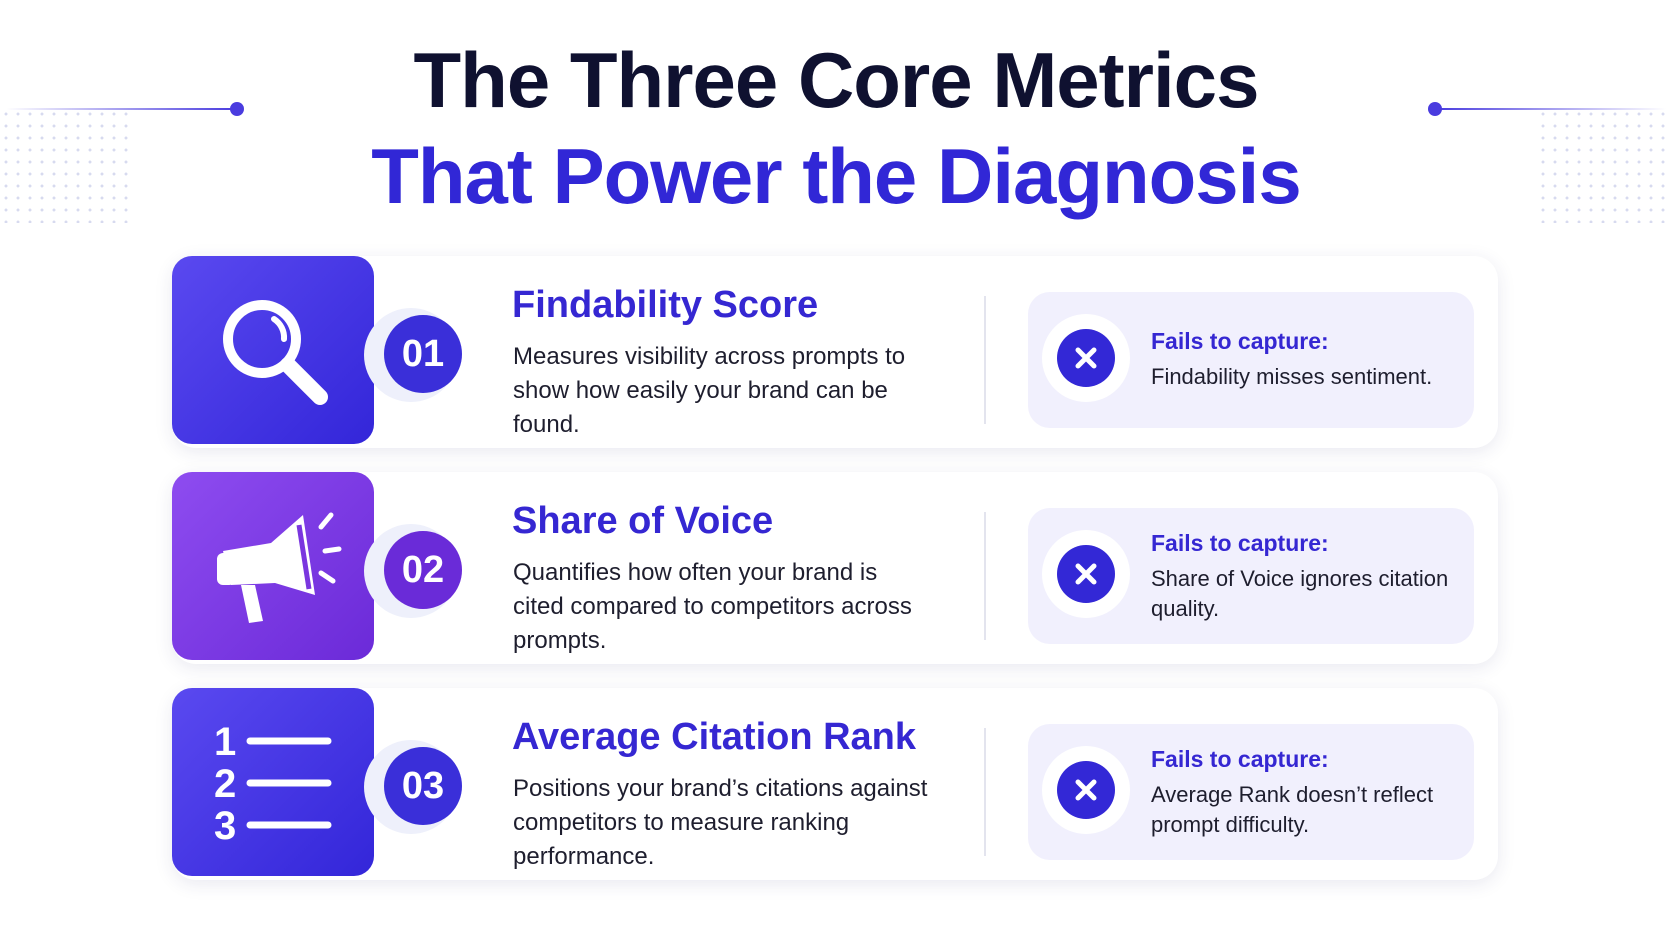 The width and height of the screenshot is (1672, 941). What do you see at coordinates (1604, 165) in the screenshot?
I see `decorative-dot-grid-right` at bounding box center [1604, 165].